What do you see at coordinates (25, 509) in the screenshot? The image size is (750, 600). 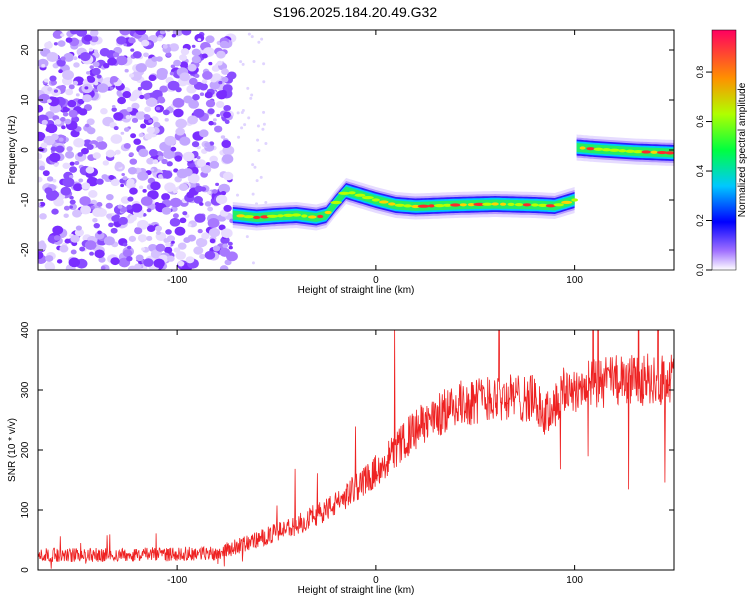 I see `y-tick-label: 100` at bounding box center [25, 509].